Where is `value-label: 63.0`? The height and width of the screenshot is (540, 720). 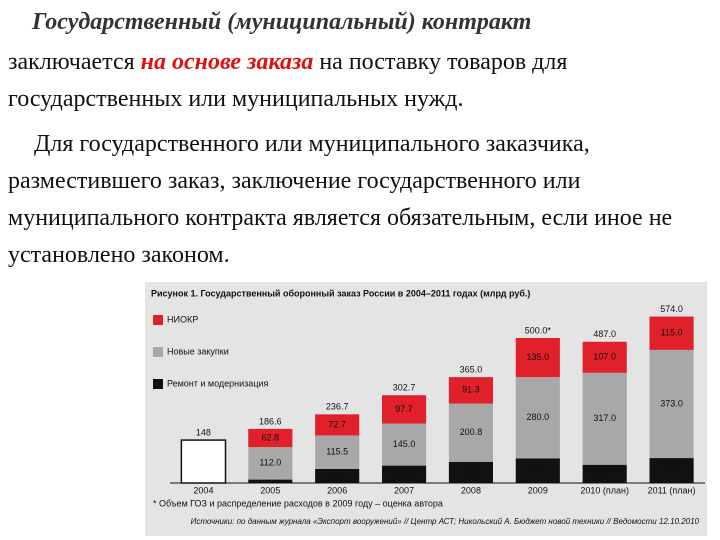
value-label: 63.0 is located at coordinates (605, 473).